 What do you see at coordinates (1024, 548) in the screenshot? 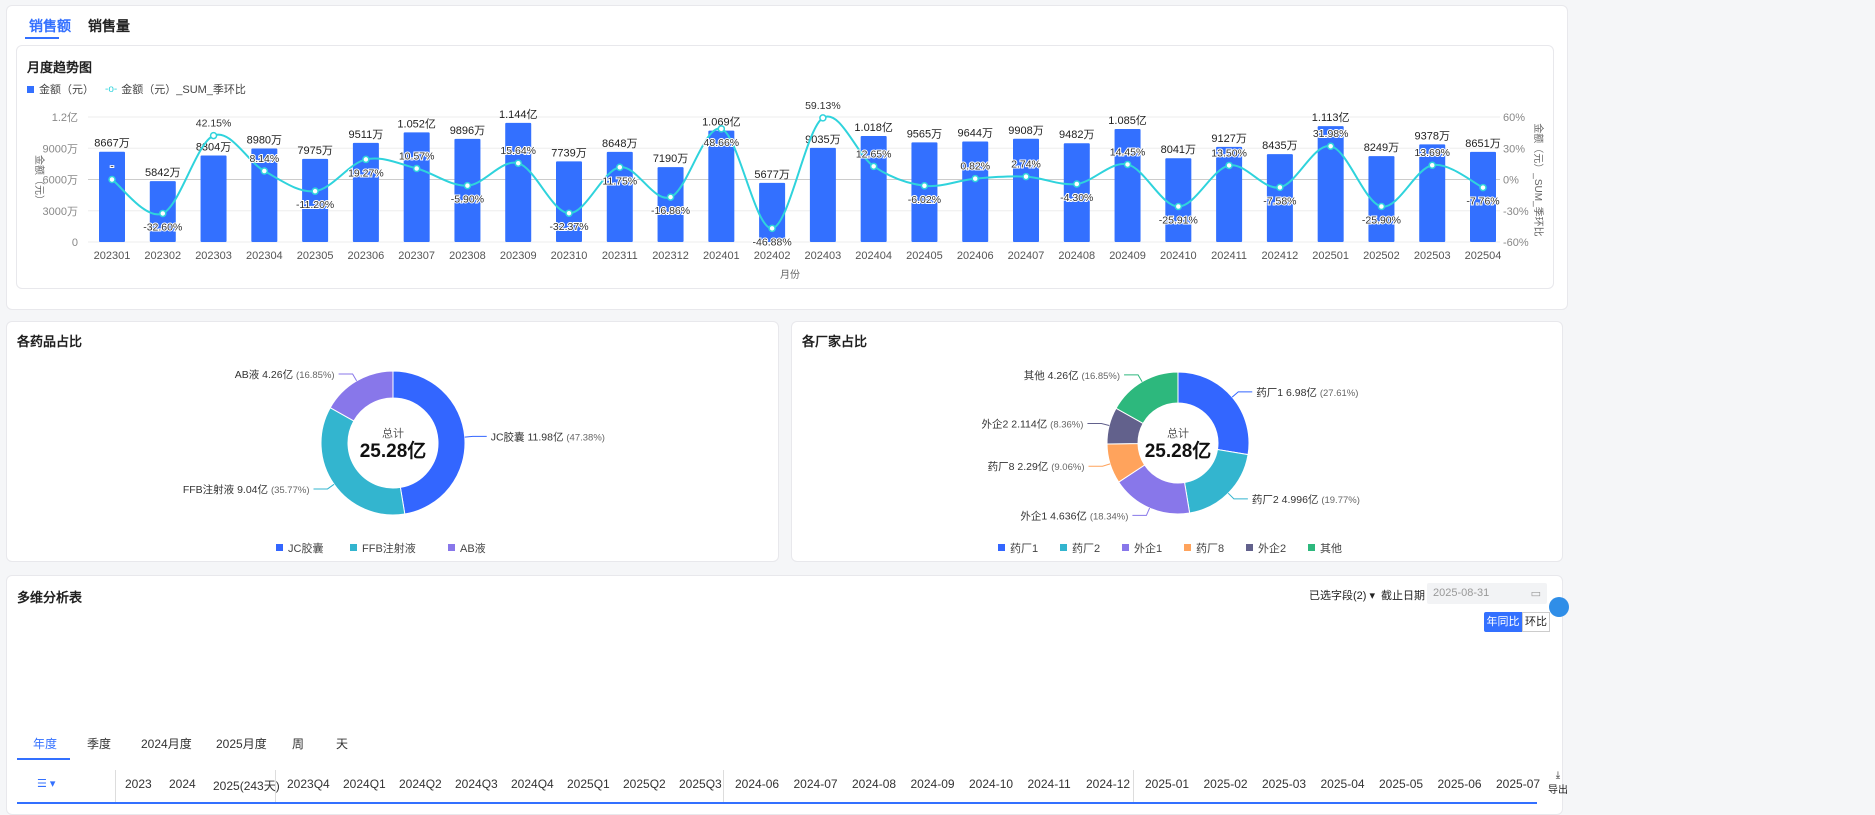
I see `pie-legend-item: 药厂1` at bounding box center [1024, 548].